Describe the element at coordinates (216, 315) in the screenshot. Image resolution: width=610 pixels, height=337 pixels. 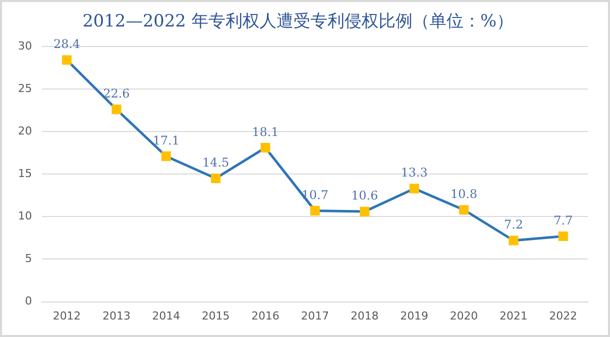
I see `x-tick-label: 2015` at that location.